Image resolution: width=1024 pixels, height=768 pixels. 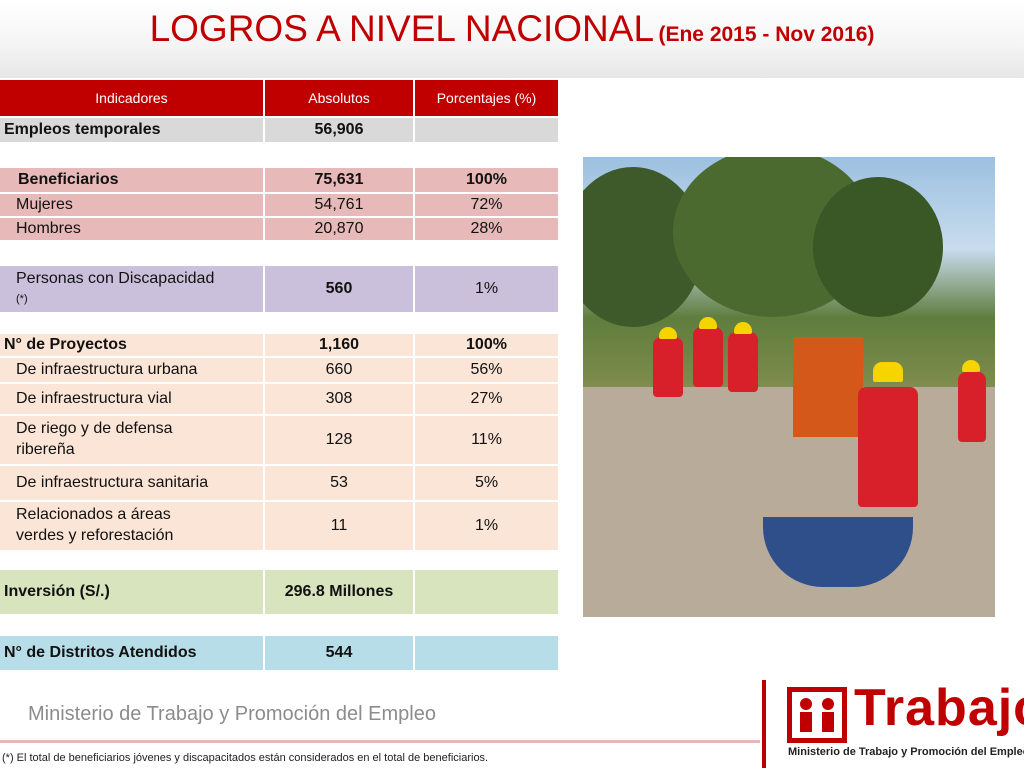 What do you see at coordinates (132, 230) in the screenshot?
I see `label-hombres: Hombres` at bounding box center [132, 230].